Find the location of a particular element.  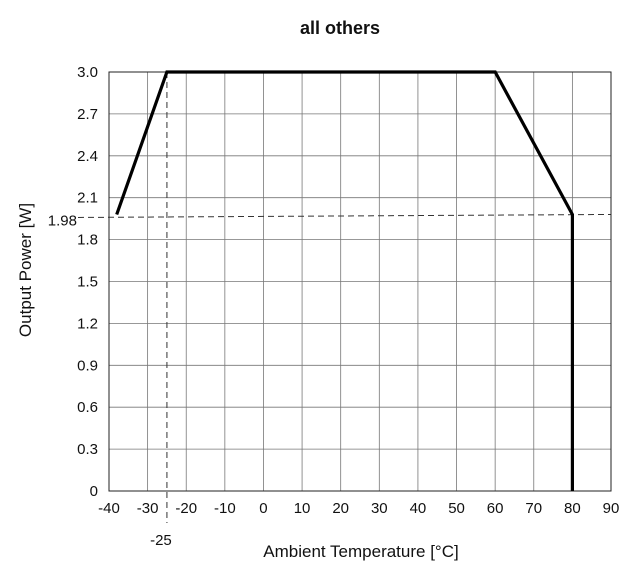

y-tick-label: 2.7 is located at coordinates (87, 114).